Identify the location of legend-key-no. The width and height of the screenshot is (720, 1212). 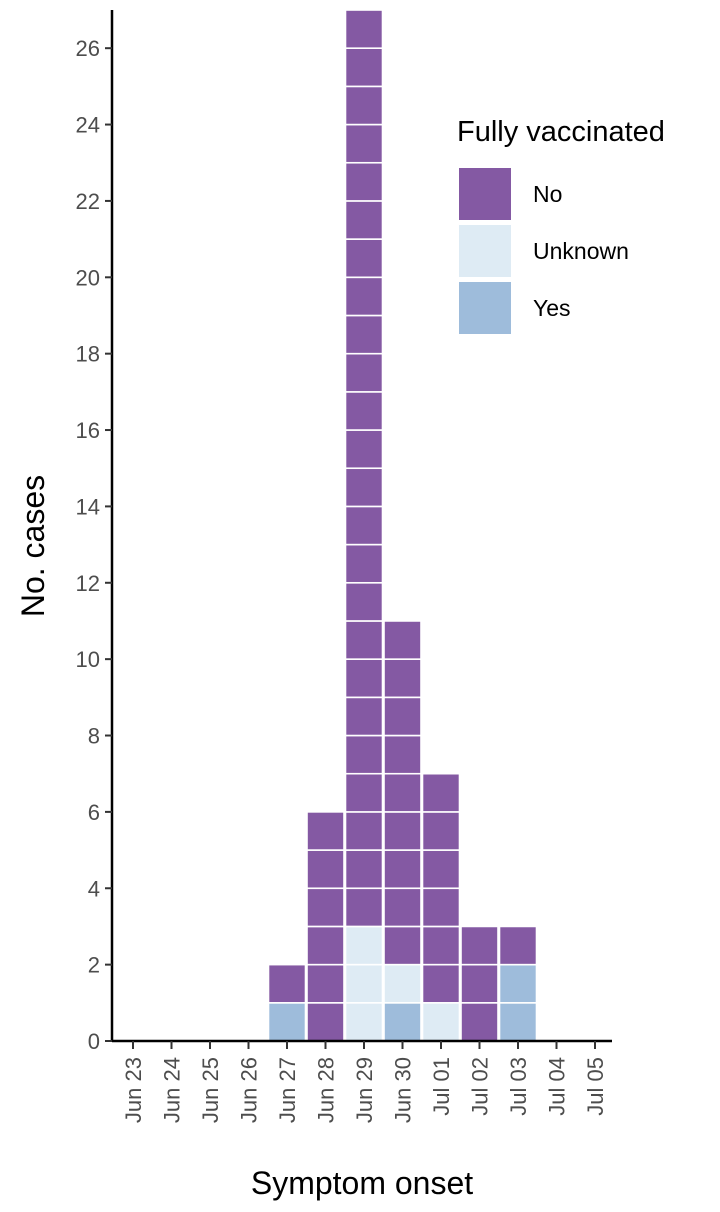
(485, 194).